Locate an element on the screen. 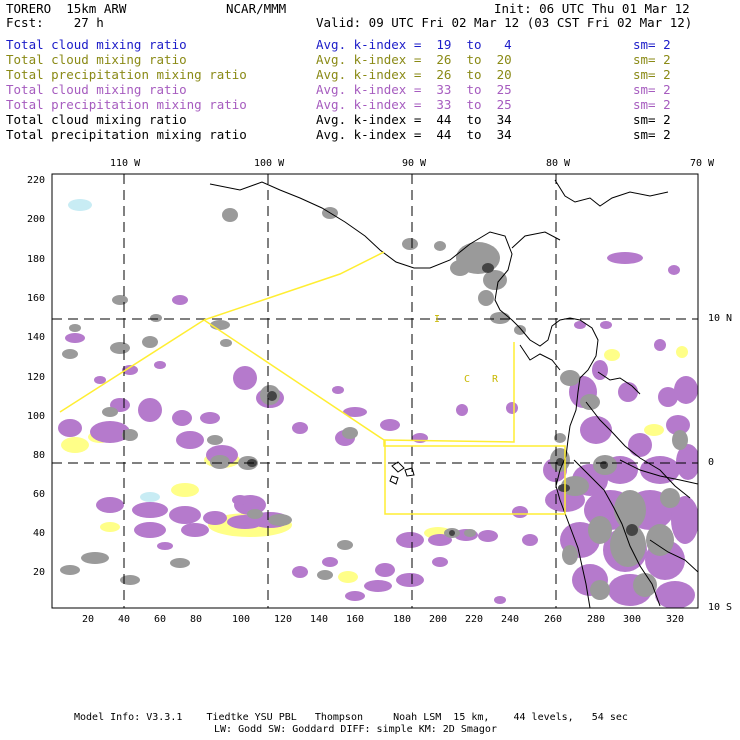 The image size is (740, 740). model-title: TORERO 15km ARW is located at coordinates (66, 8).